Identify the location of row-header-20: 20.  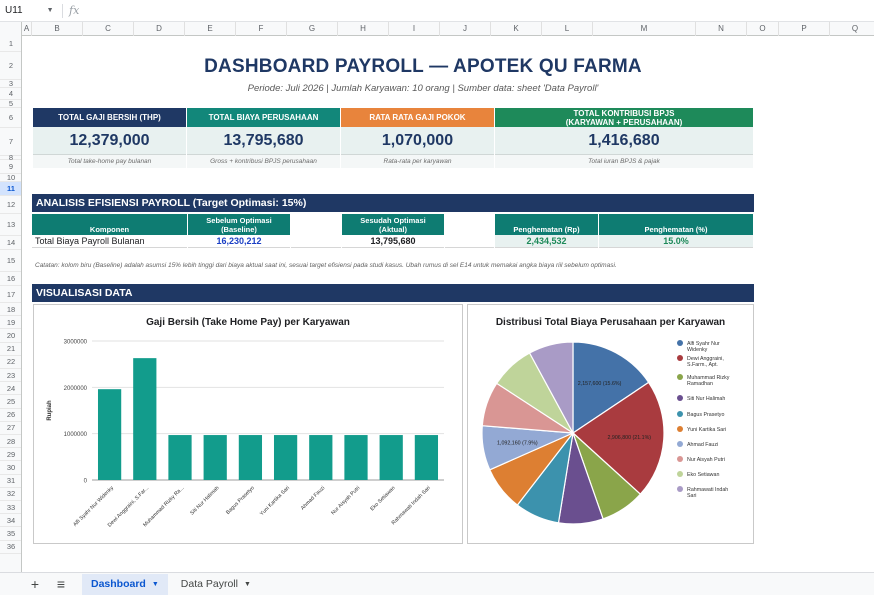
(10, 336).